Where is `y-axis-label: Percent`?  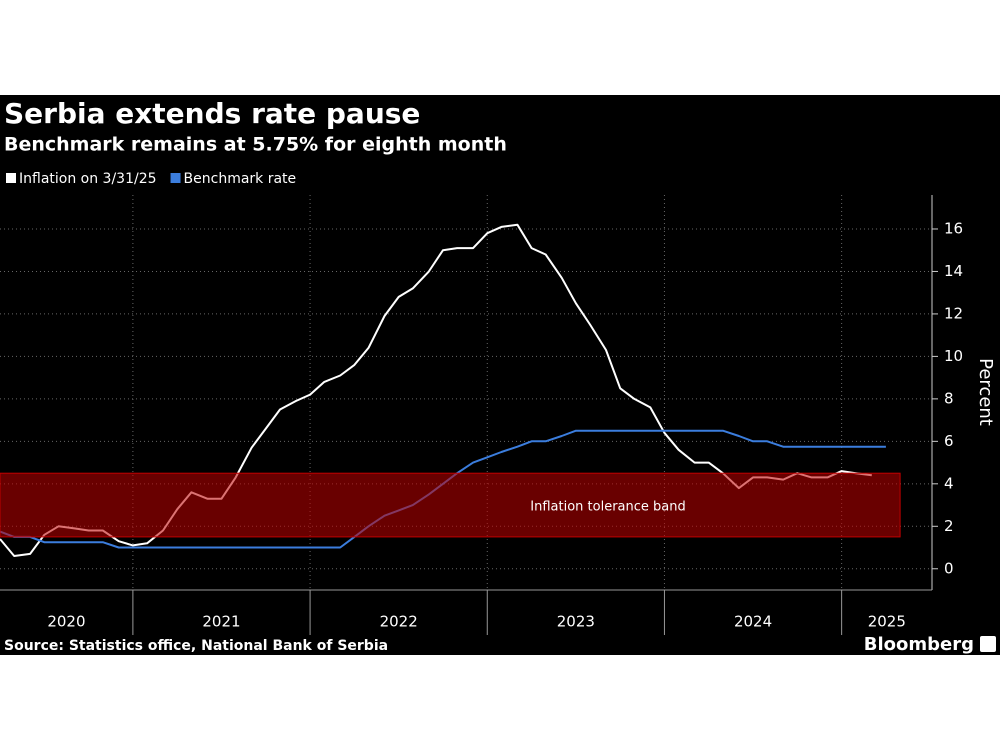
y-axis-label: Percent is located at coordinates (985, 392).